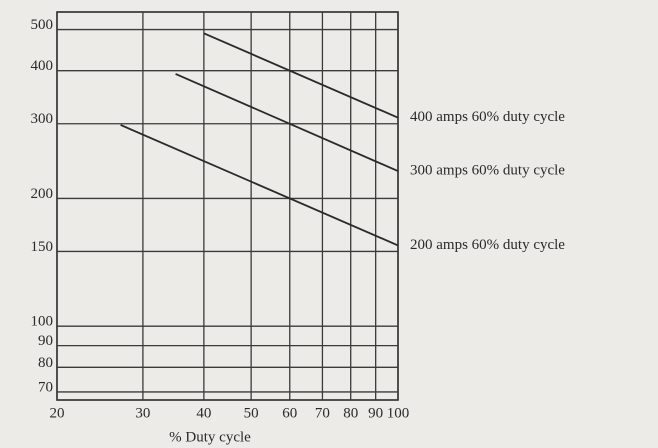  Describe the element at coordinates (42, 25) in the screenshot. I see `y-tick-label: 500` at that location.